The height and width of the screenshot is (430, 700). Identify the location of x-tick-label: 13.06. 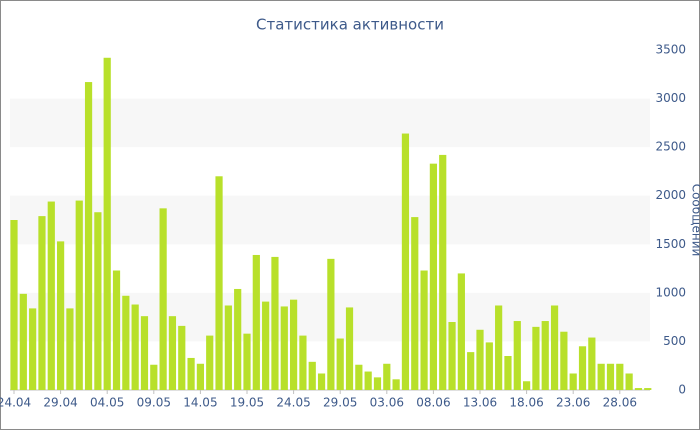
(480, 403).